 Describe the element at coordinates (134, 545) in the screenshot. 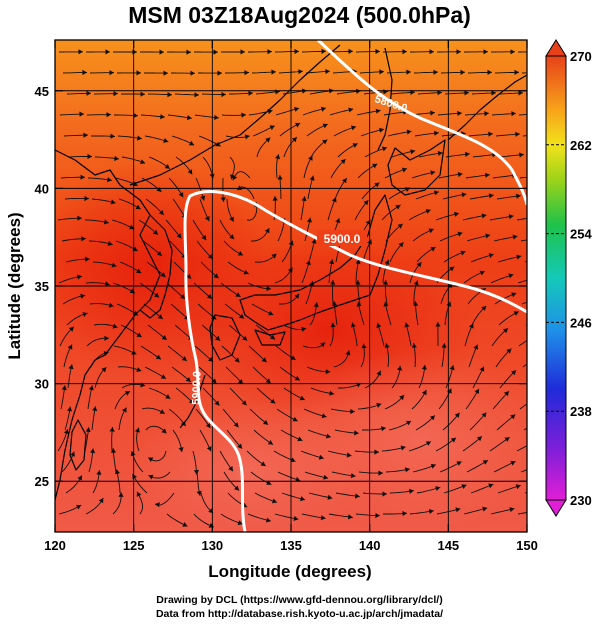

I see `x-tick-label: 125` at that location.